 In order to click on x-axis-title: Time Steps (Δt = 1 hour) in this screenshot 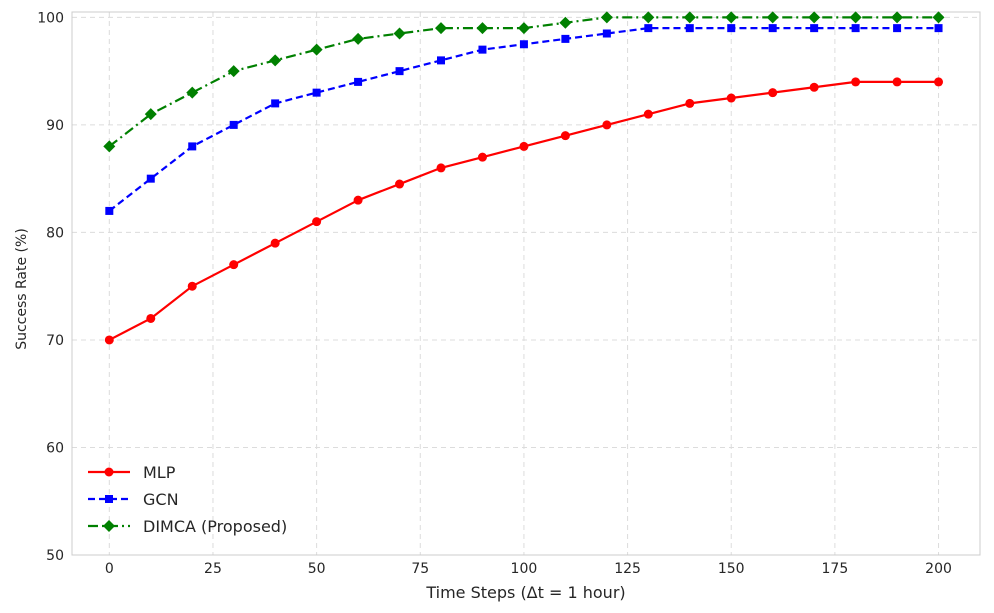, I will do `click(525, 592)`.